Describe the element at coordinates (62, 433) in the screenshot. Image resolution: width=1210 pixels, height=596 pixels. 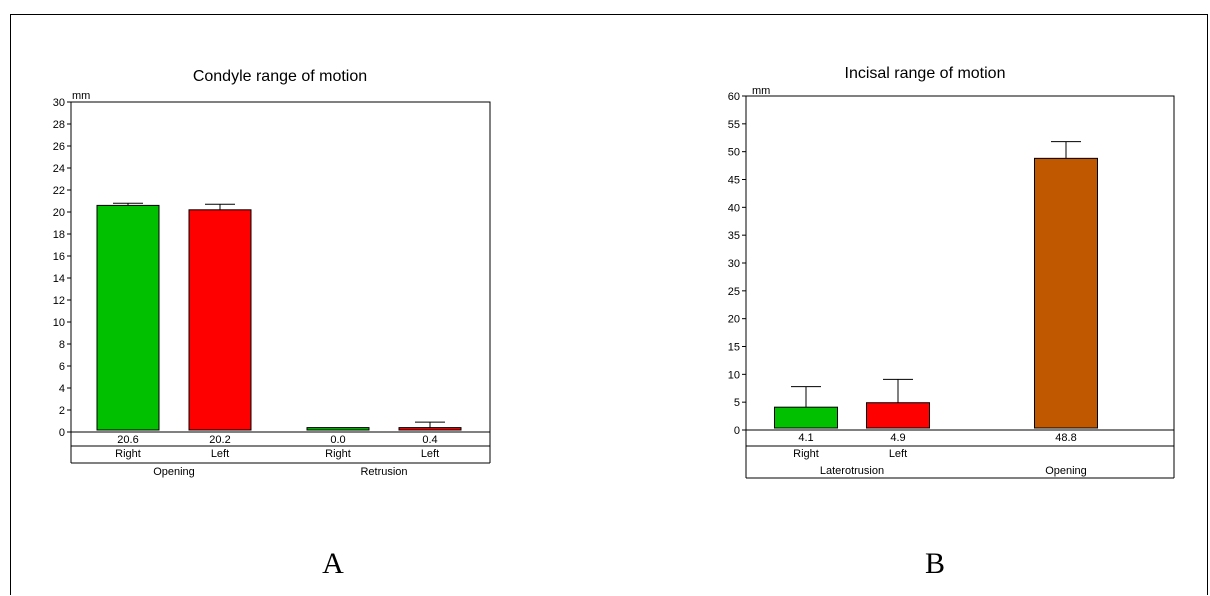
I see `chart-a-ytick-label: 0` at that location.